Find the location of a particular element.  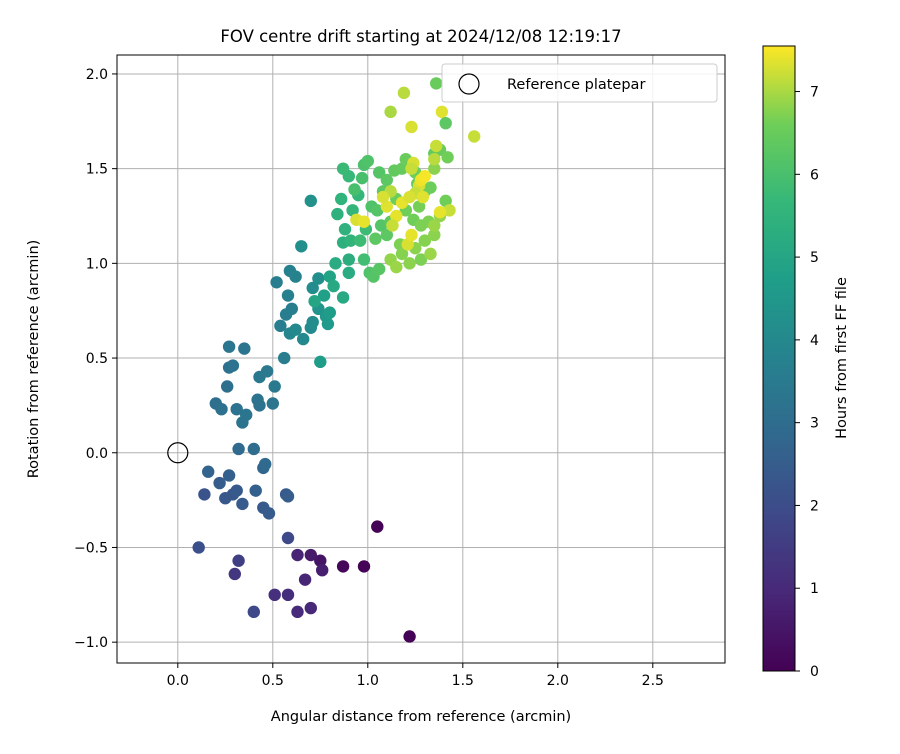

legend-marker-icon is located at coordinates (469, 84).